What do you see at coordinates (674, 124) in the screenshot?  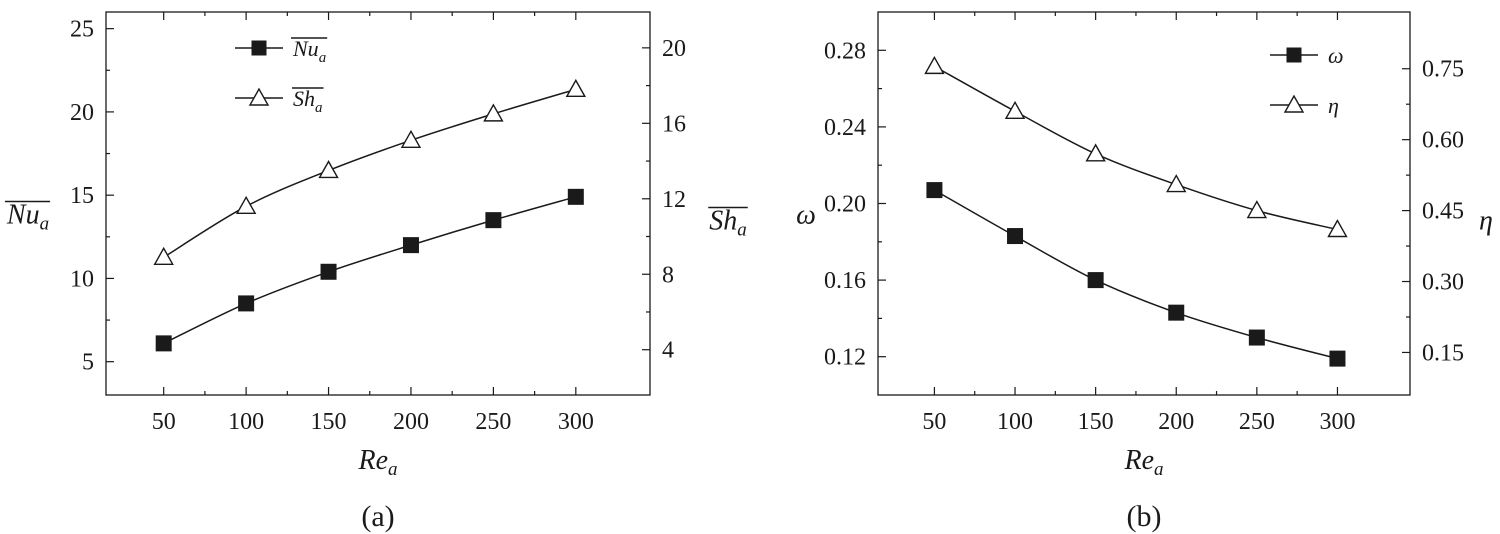 I see `y-right-tick-label: 16` at bounding box center [674, 124].